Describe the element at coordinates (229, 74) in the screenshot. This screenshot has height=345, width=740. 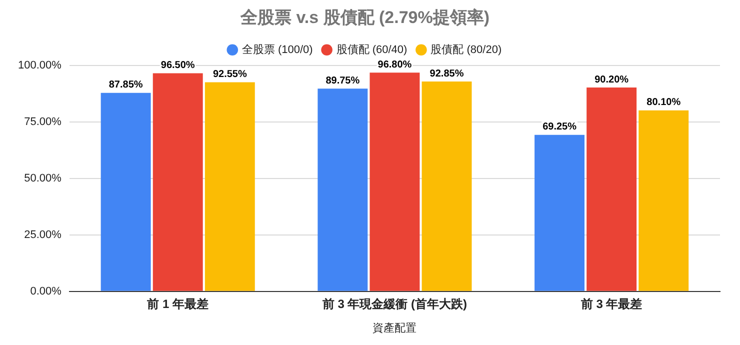
I see `data-label: 92.55%` at that location.